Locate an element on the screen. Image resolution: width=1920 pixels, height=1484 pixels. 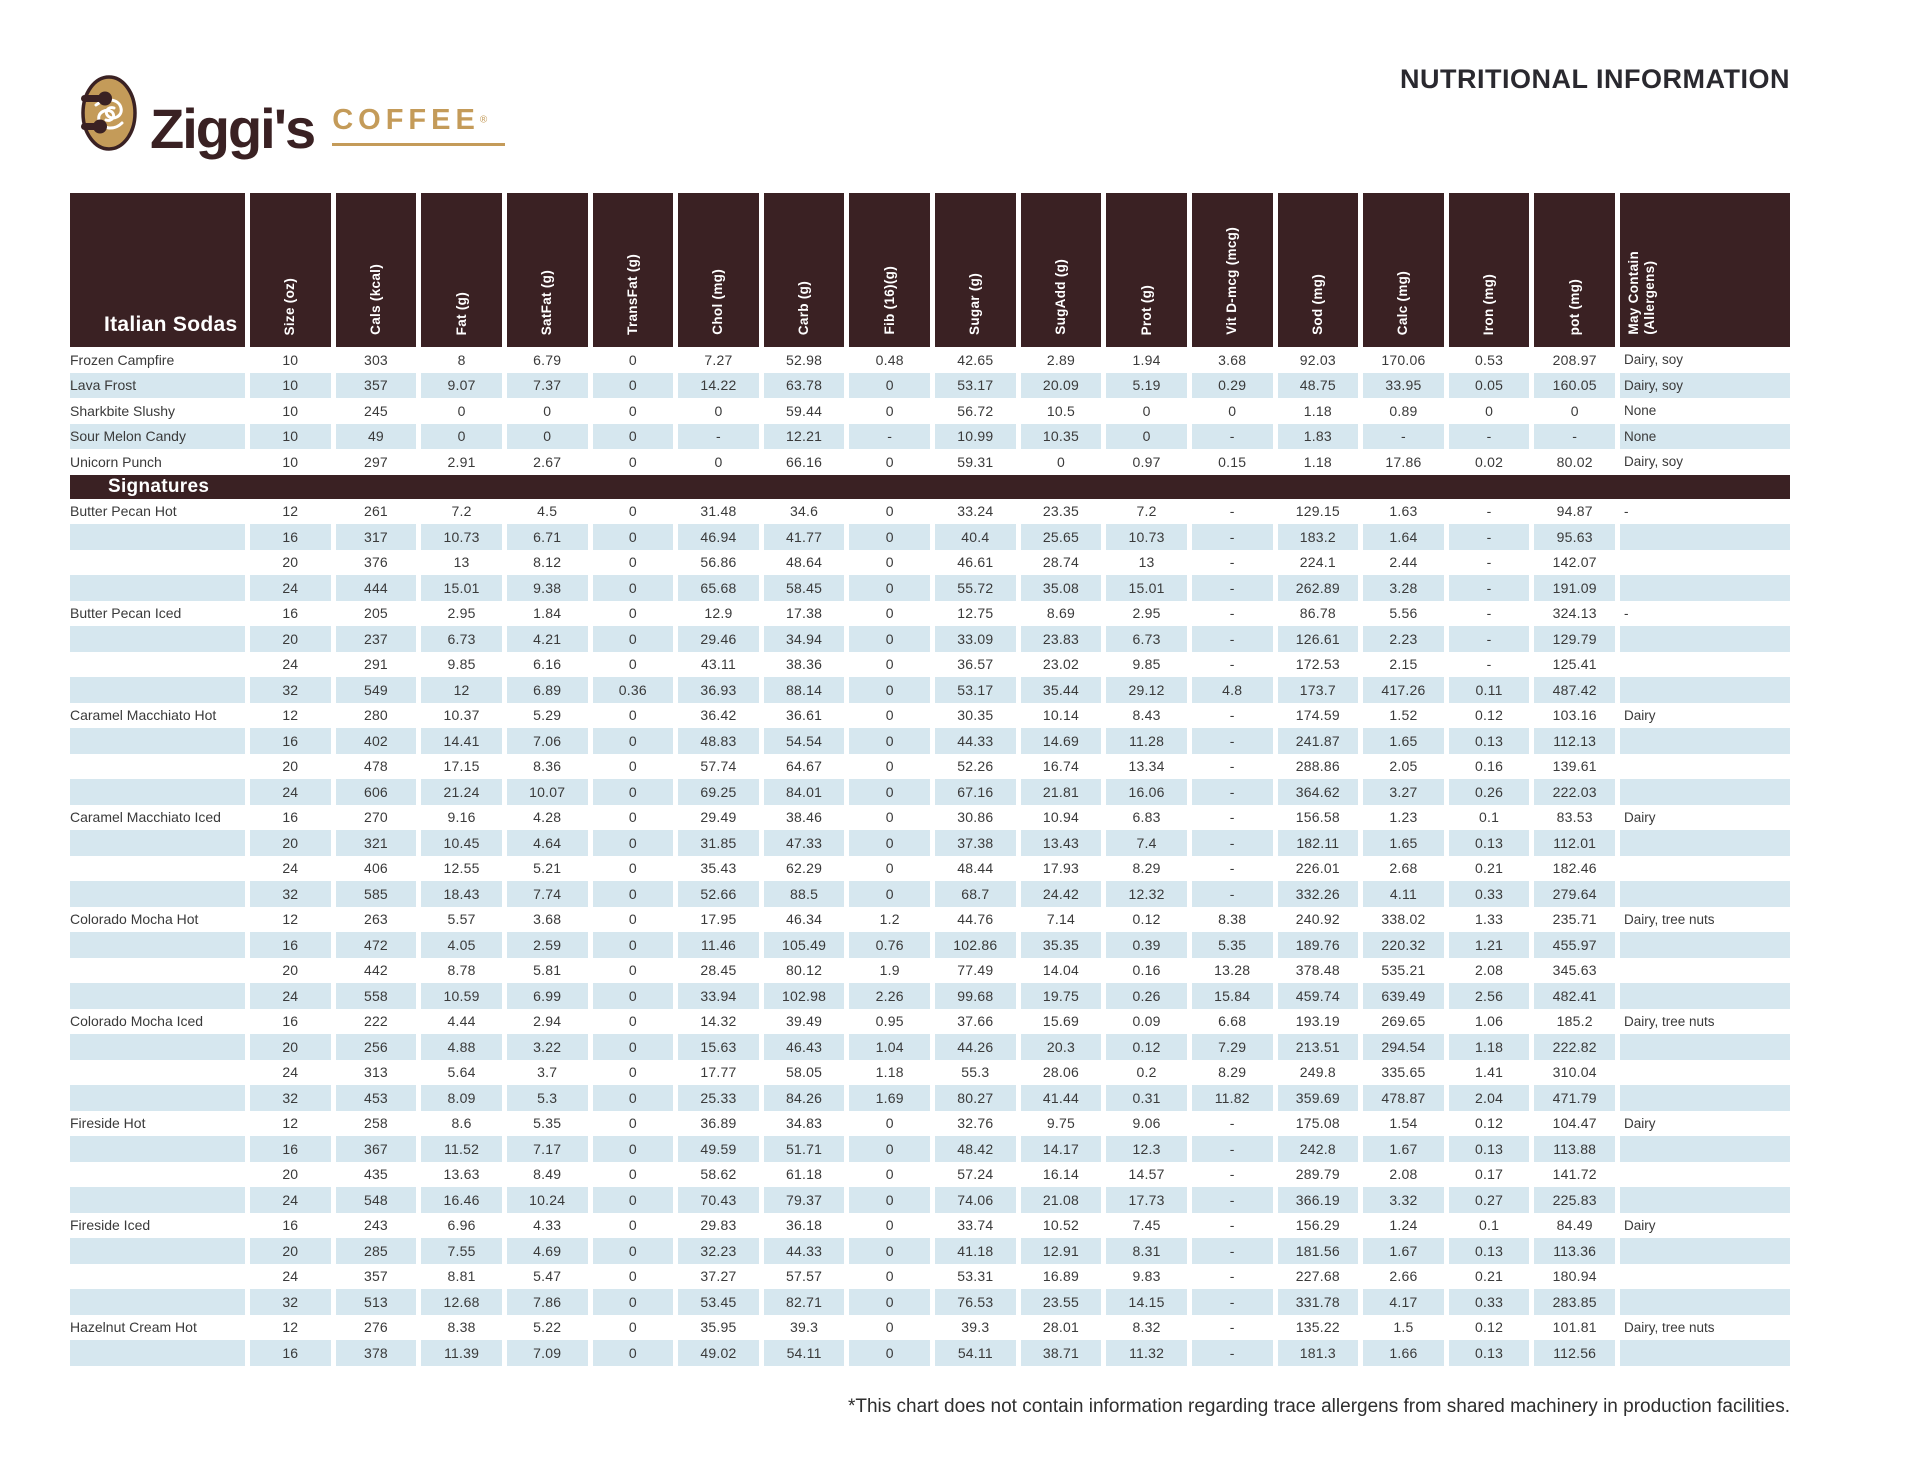
nutrition-value: 11.46 is located at coordinates (718, 945).